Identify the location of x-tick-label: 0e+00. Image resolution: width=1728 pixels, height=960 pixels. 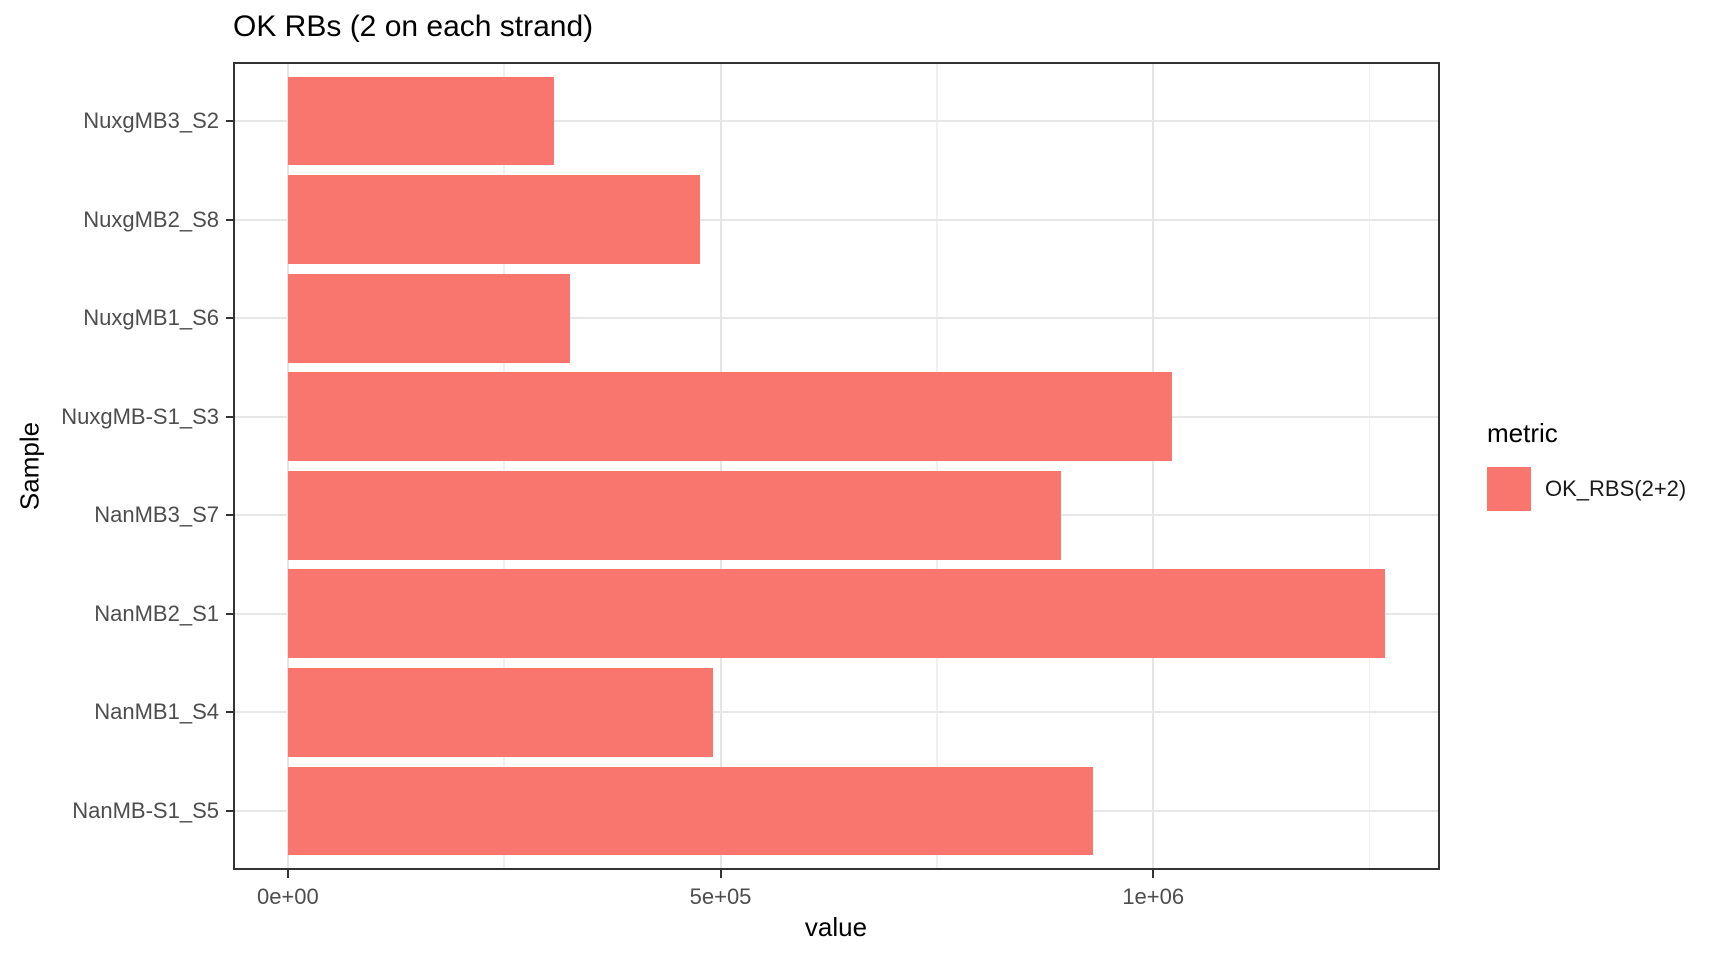
(287, 896).